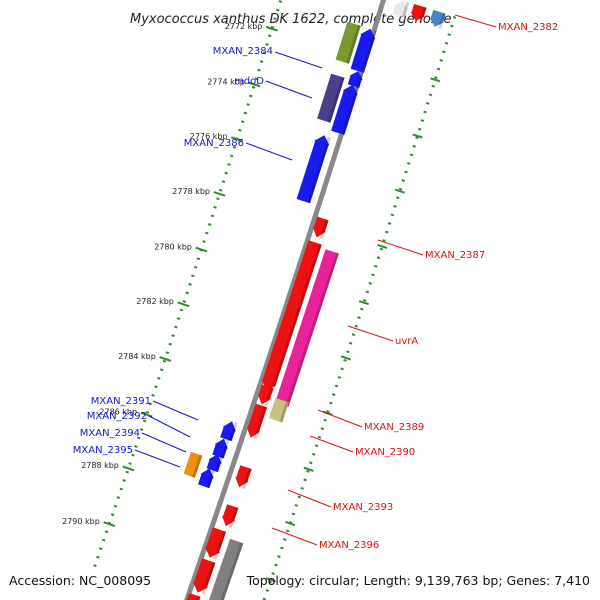 The image size is (600, 600). Describe the element at coordinates (173, 247) in the screenshot. I see `scale-tick-label: 2780 kbp` at that location.